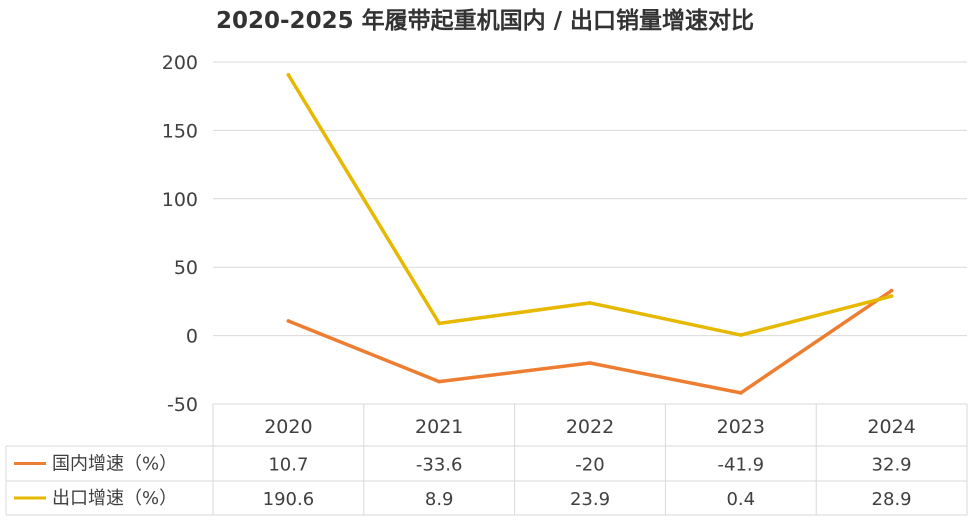 This screenshot has height=523, width=970. I want to click on y-tick-label: 150, so click(180, 131).